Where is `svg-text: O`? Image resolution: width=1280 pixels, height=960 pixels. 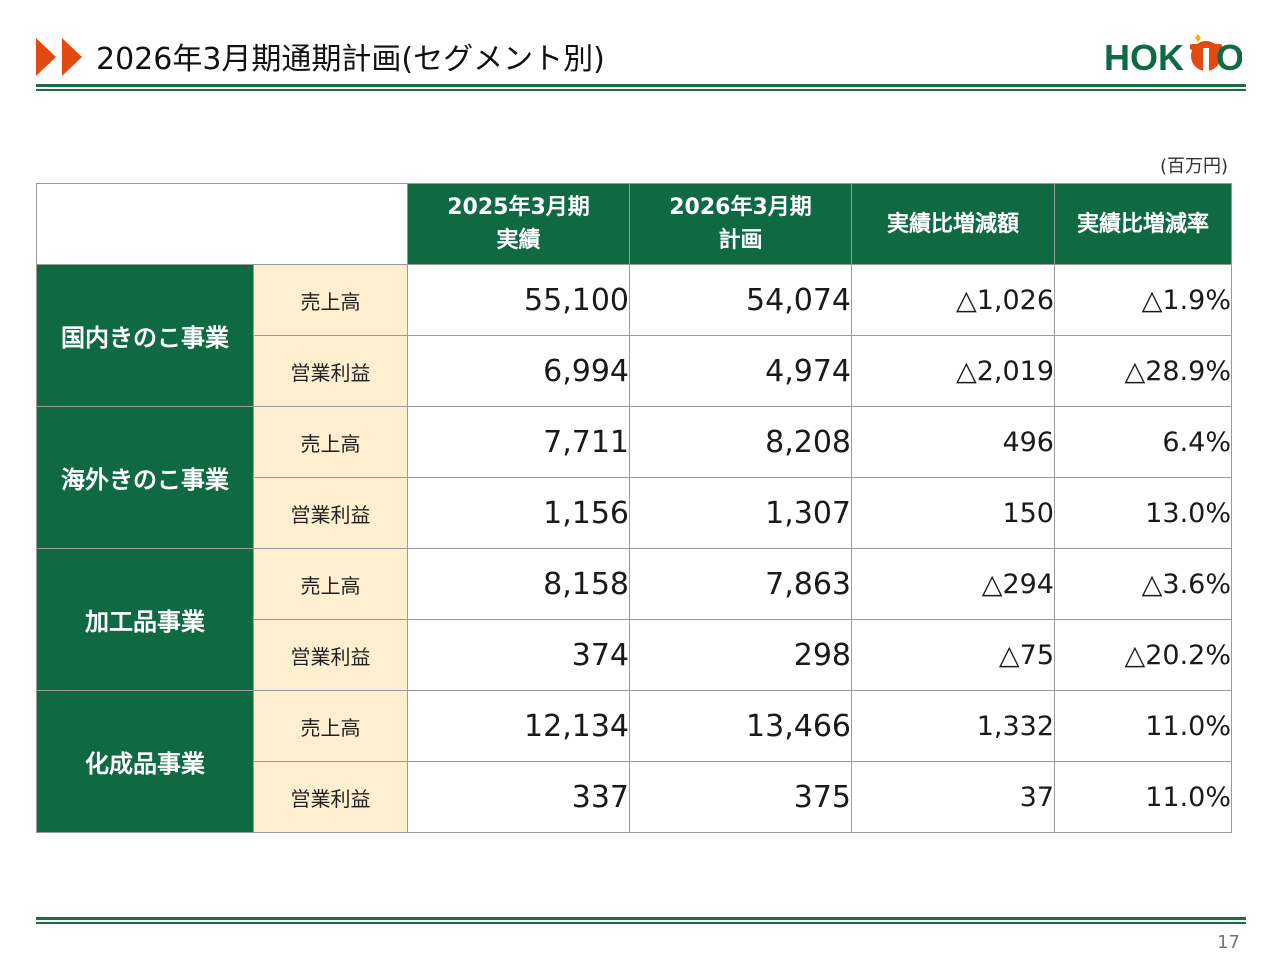 svg-text: O is located at coordinates (1229, 57).